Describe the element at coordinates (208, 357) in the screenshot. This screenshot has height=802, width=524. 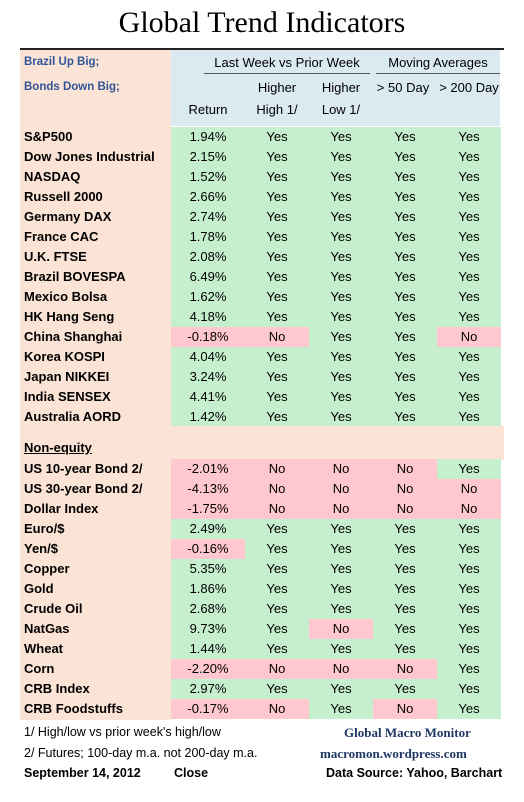
I see `return-cell: 4.04%` at that location.